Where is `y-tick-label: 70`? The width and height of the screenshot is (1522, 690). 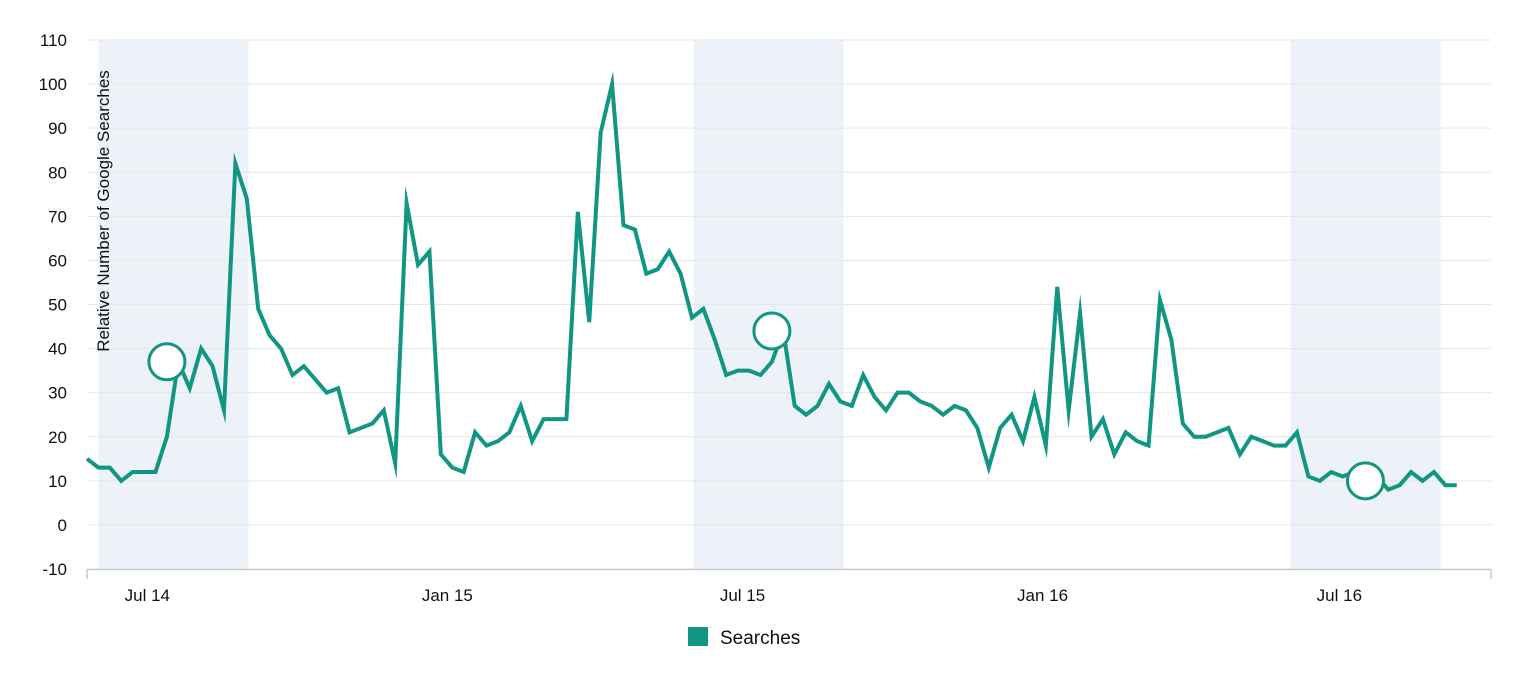
y-tick-label: 70 is located at coordinates (57, 216).